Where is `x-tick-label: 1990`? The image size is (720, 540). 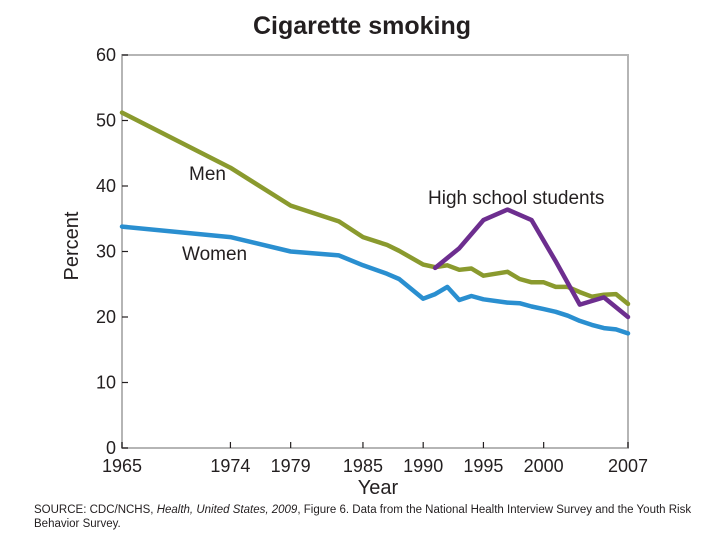
x-tick-label: 1990 is located at coordinates (423, 466).